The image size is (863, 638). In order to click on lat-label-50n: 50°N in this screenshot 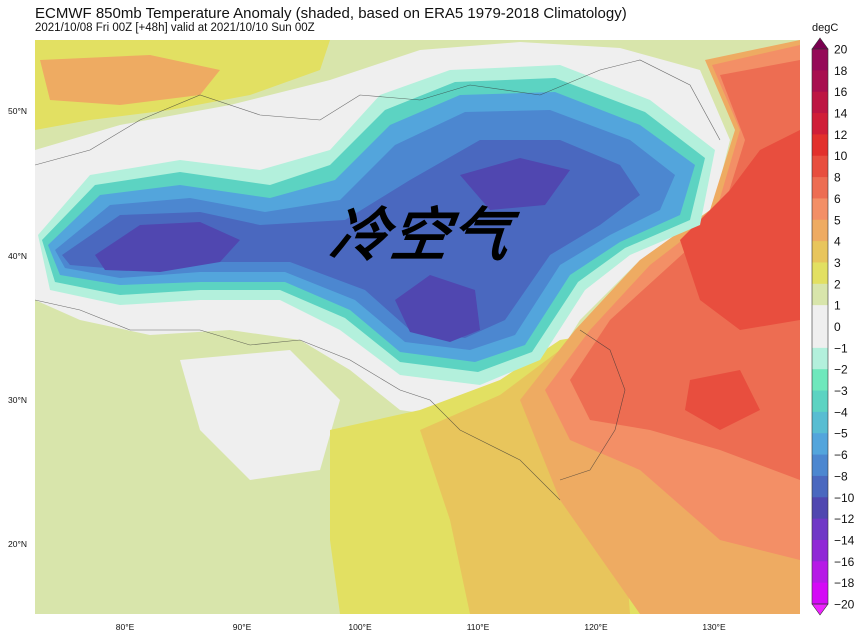, I will do `click(17, 111)`.